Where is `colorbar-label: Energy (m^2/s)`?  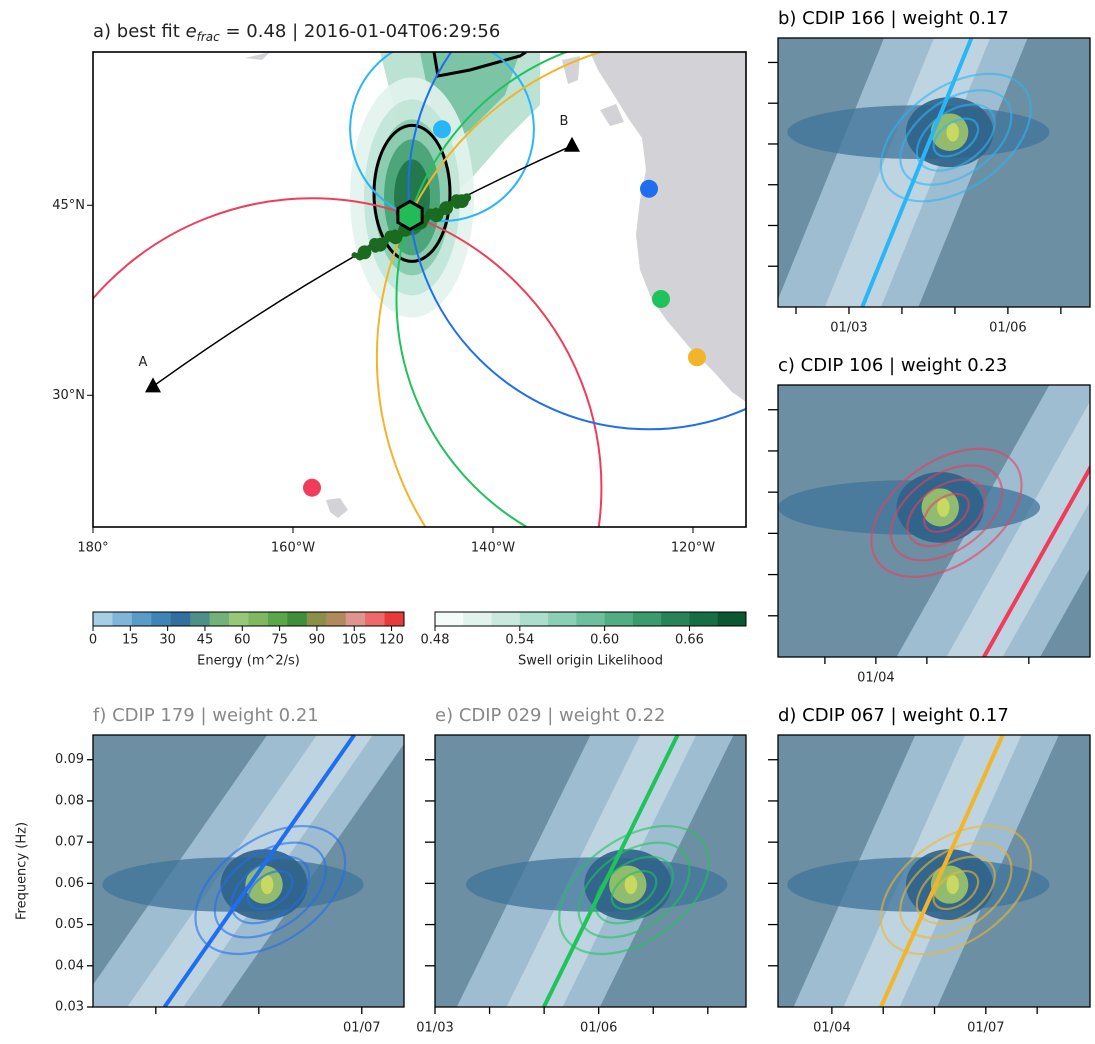 colorbar-label: Energy (m^2/s) is located at coordinates (248, 661).